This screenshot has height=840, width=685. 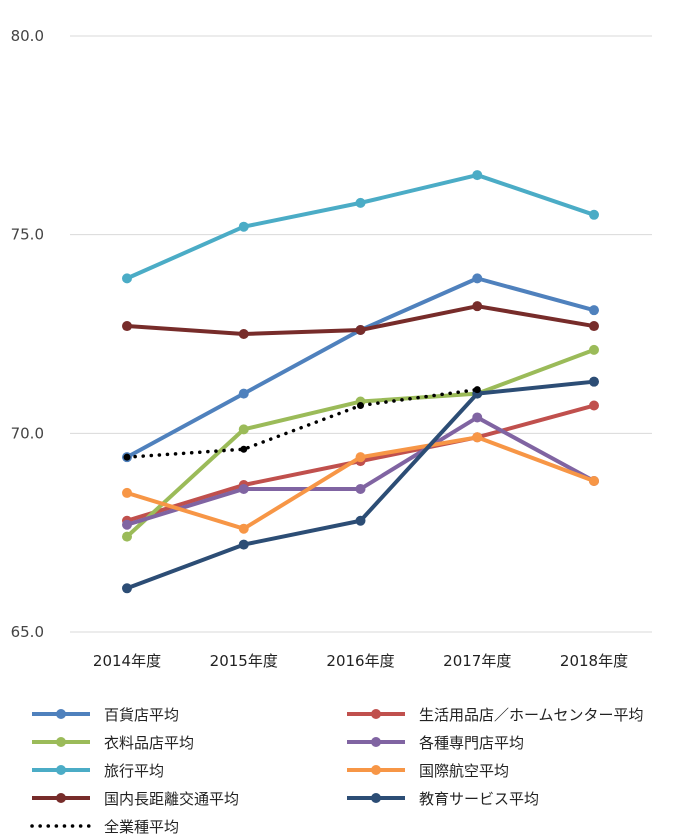 What do you see at coordinates (27, 36) in the screenshot?
I see `y-tick-label: 80.0` at bounding box center [27, 36].